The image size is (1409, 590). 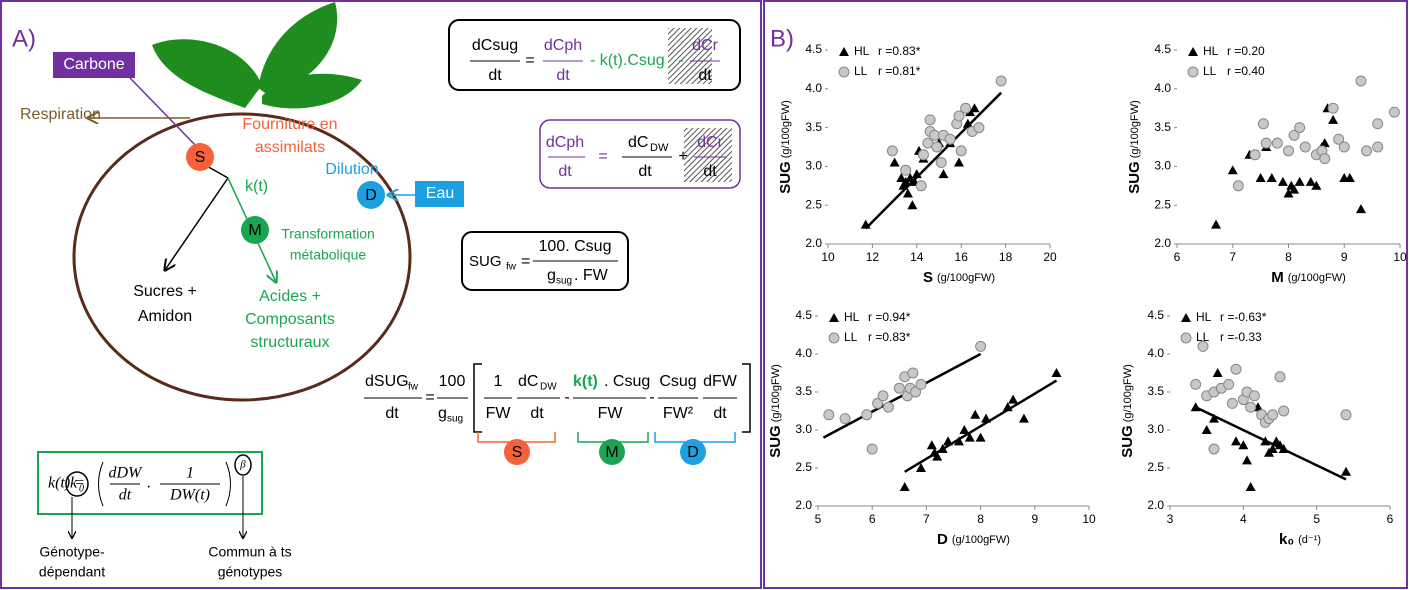 I want to click on cell, so click(x=242, y=257).